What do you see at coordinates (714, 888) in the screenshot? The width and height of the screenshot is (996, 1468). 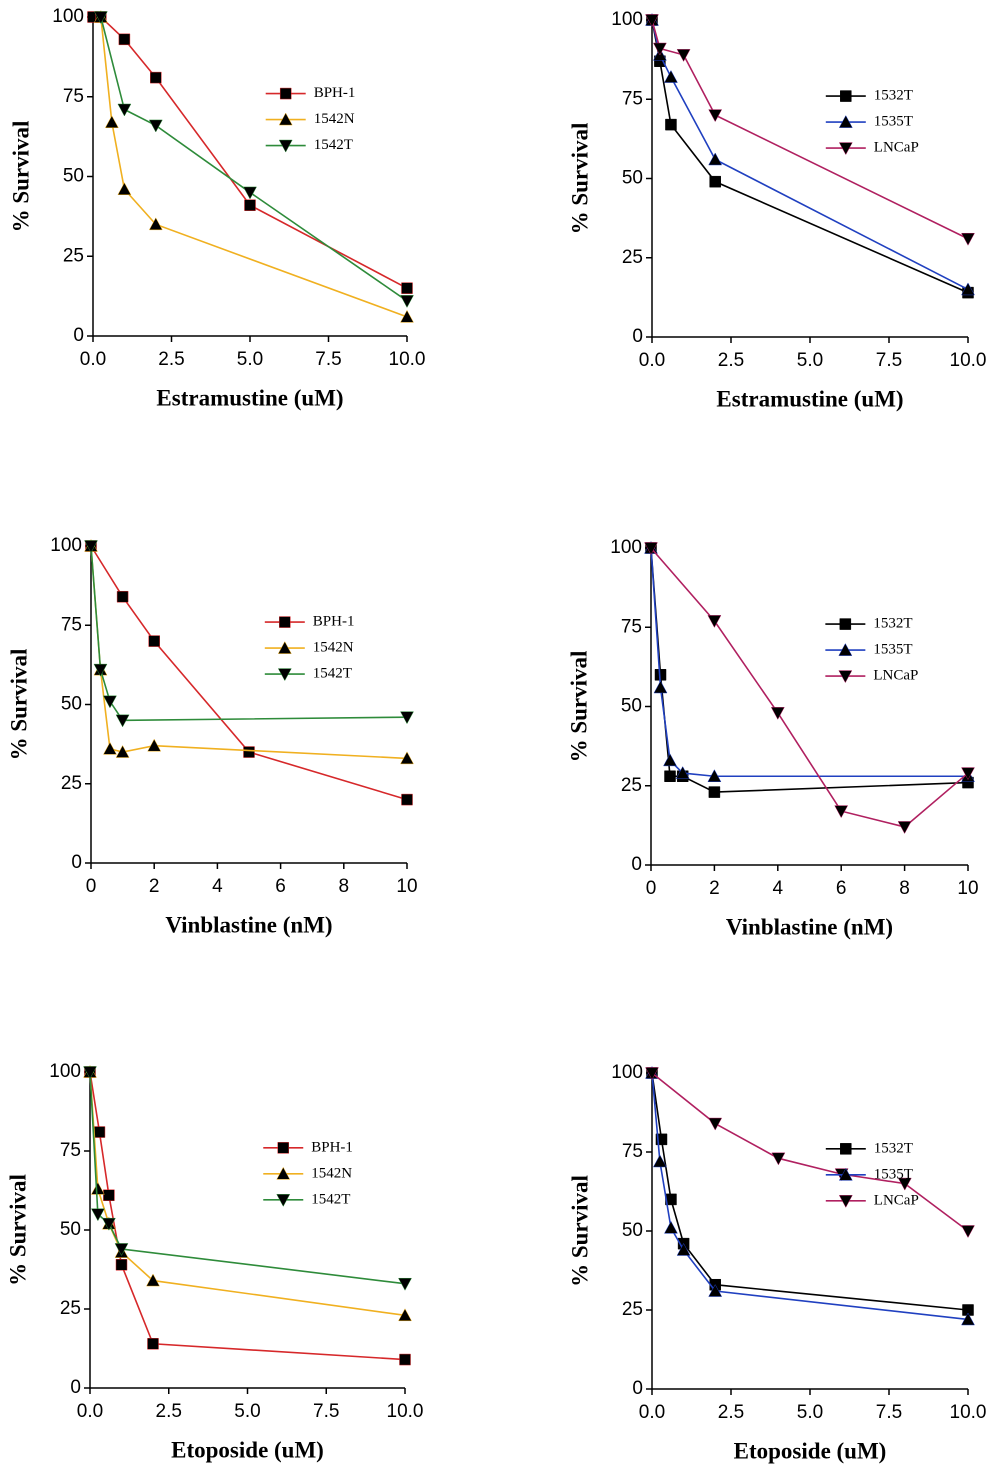 I see `x-tick-label: 2` at bounding box center [714, 888].